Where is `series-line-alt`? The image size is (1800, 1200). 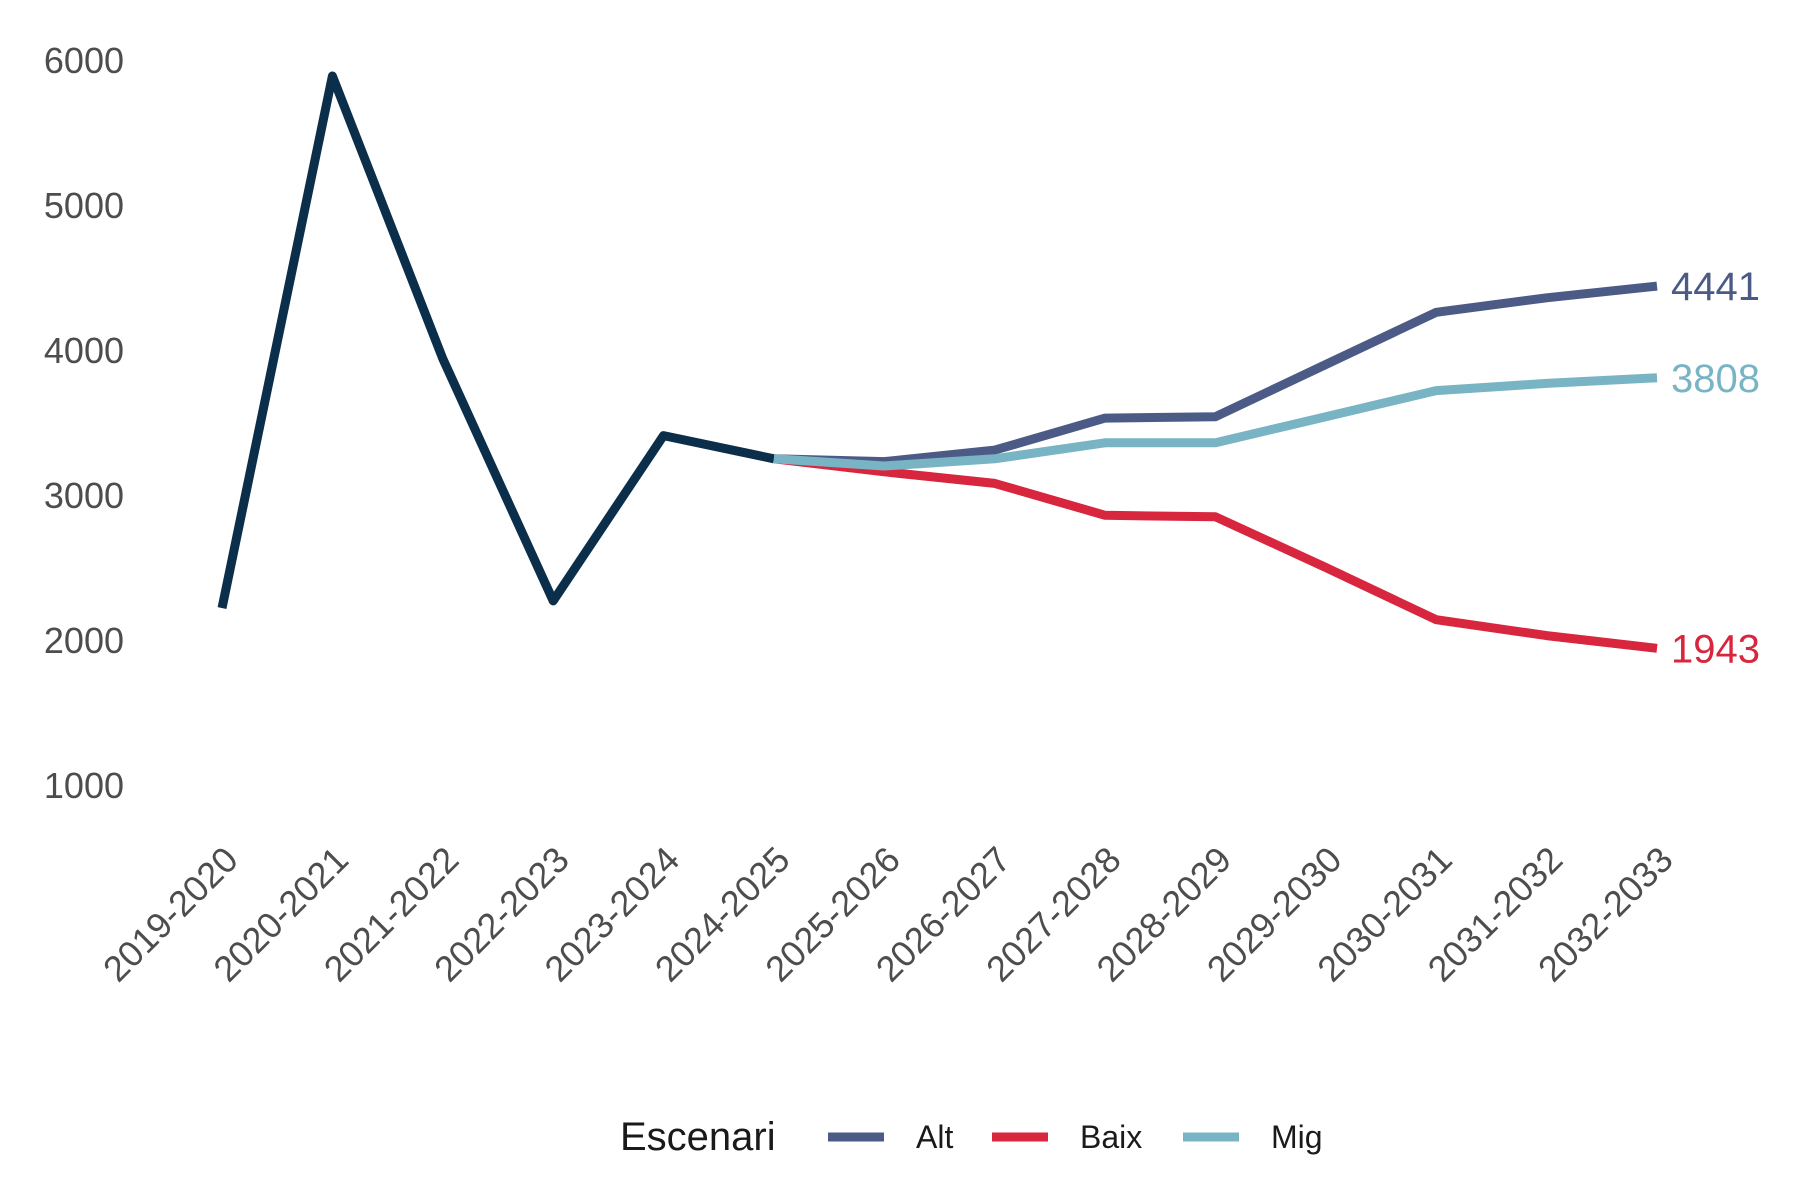 series-line-alt is located at coordinates (1215, 374).